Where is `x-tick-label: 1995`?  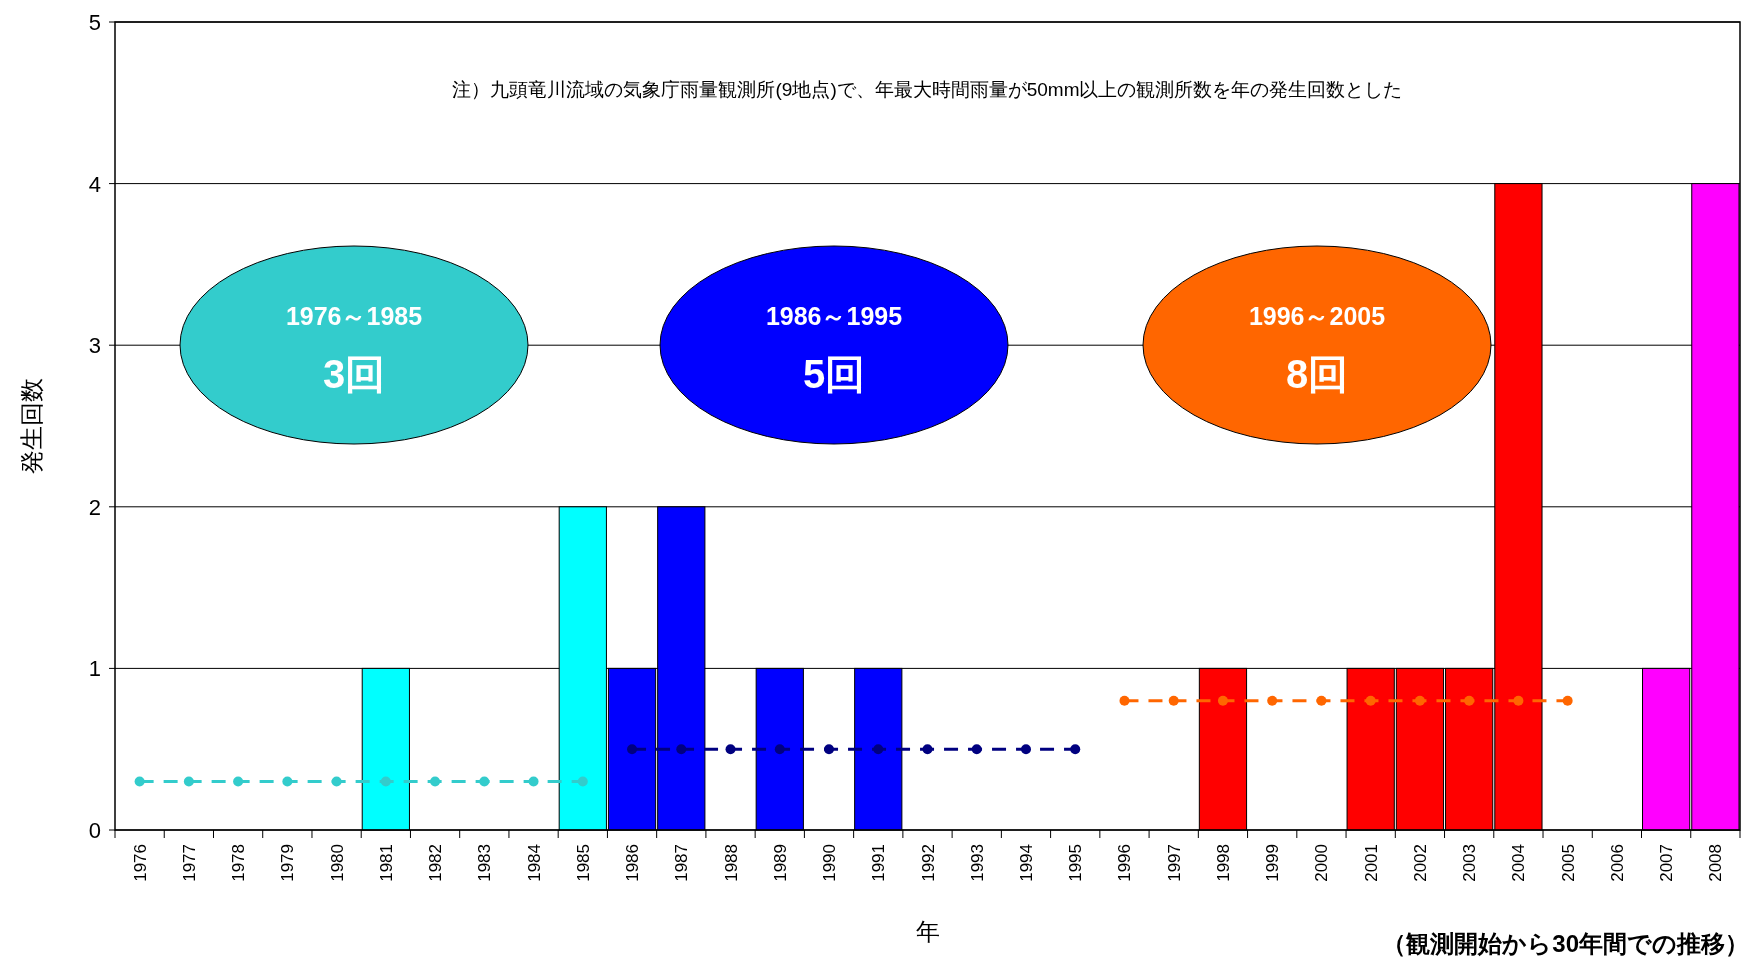 x-tick-label: 1995 is located at coordinates (1076, 863).